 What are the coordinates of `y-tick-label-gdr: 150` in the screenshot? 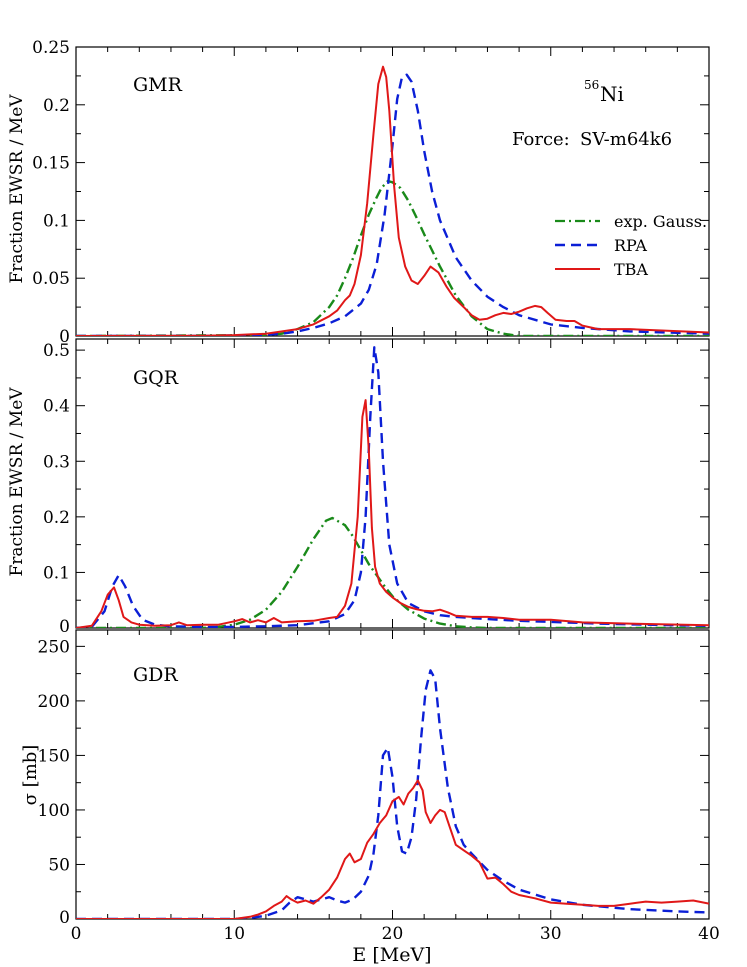 It's located at (54, 756).